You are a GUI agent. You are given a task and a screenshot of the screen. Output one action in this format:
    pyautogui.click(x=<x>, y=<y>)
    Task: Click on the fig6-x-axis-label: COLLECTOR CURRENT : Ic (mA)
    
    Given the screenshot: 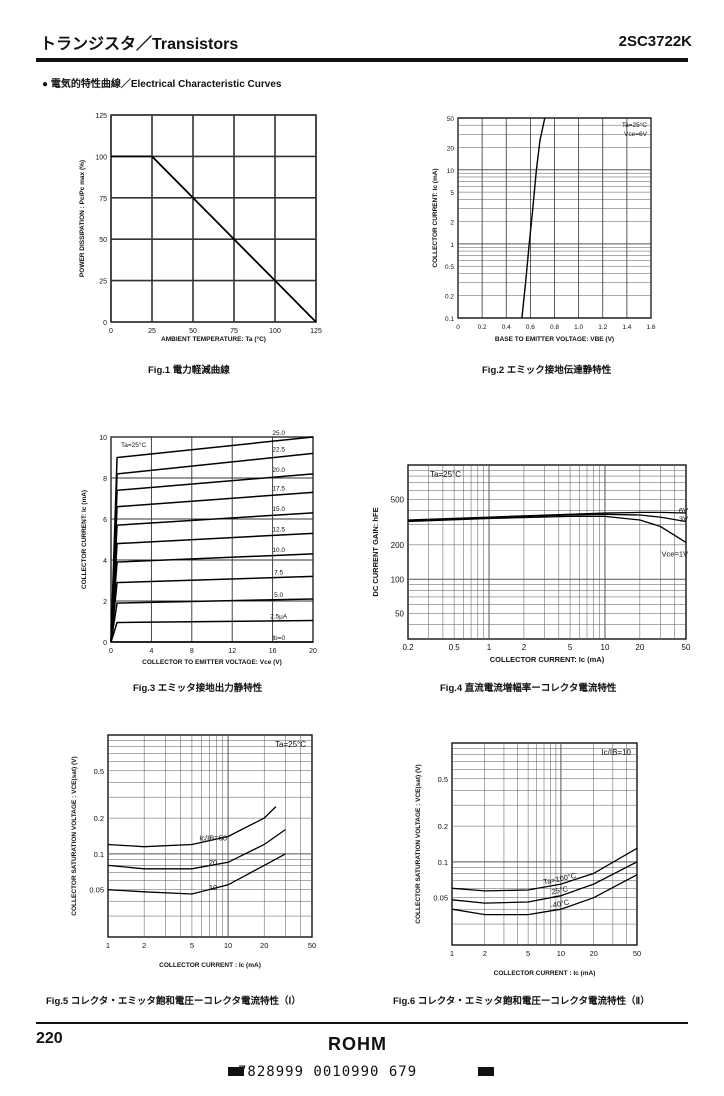 What is the action you would take?
    pyautogui.click(x=545, y=973)
    